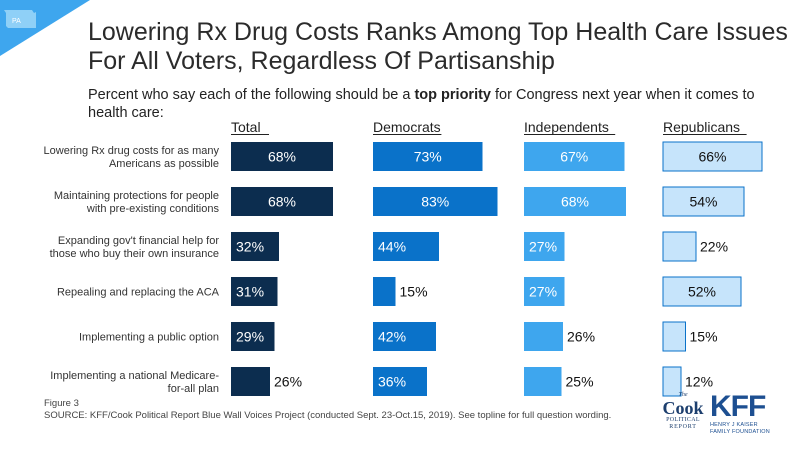 The image size is (800, 450). I want to click on data-label: 29%, so click(250, 337).